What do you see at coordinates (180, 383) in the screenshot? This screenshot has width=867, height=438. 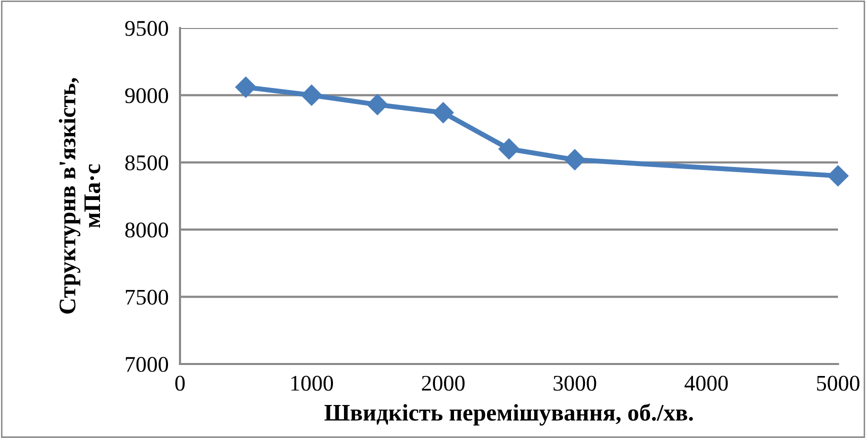 I see `x-tick-label: 0` at bounding box center [180, 383].